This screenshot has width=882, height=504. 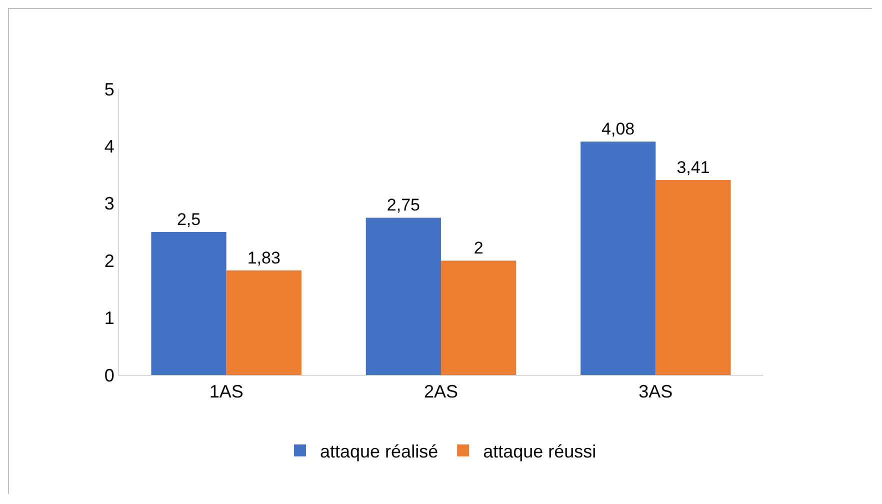 What do you see at coordinates (403, 205) in the screenshot?
I see `data-label: 2,75` at bounding box center [403, 205].